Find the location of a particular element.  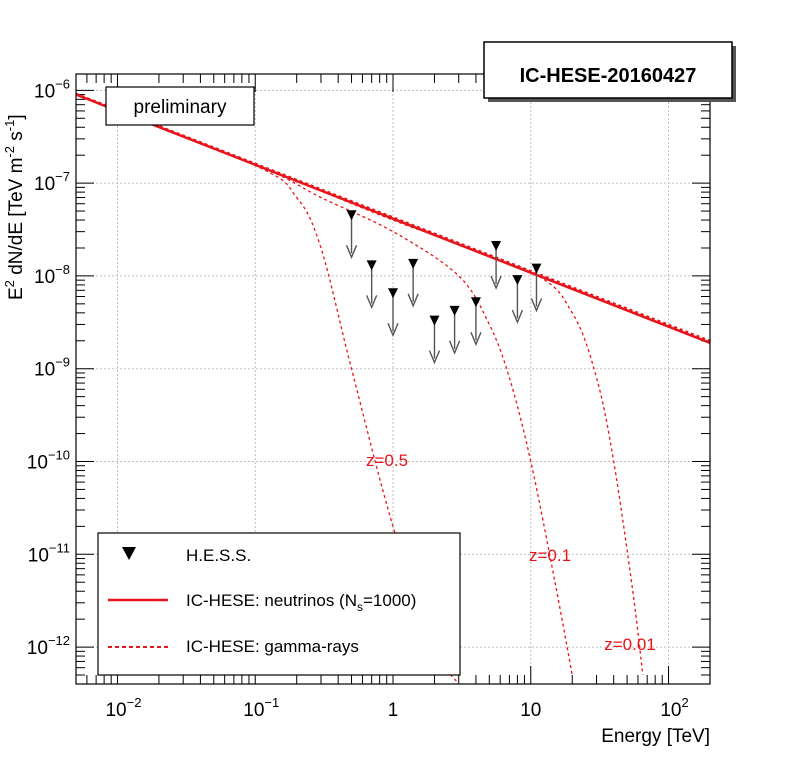

legend-hess-marker is located at coordinates (129, 553).